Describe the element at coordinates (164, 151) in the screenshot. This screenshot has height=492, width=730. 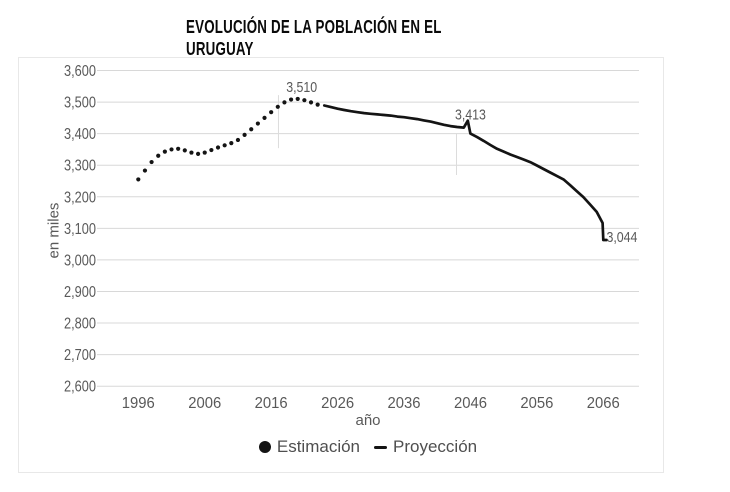
I see `estimacion-dot-2000` at that location.